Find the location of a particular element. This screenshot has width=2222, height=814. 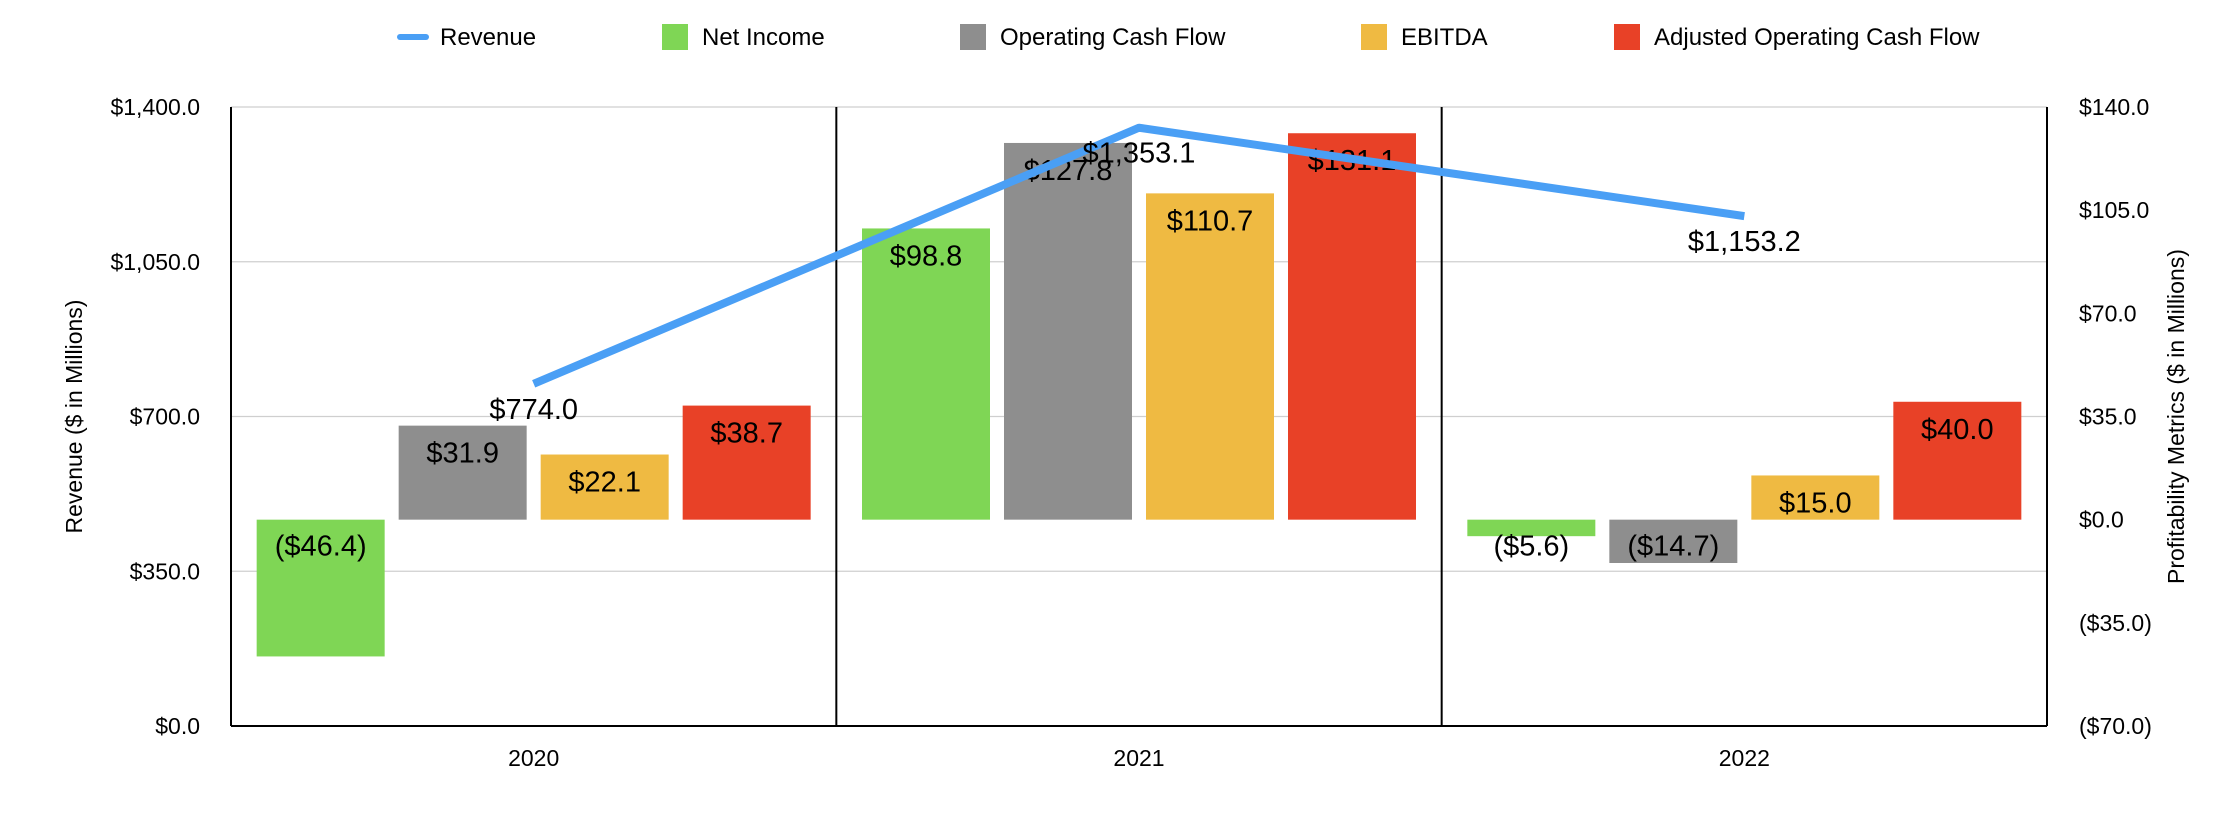

legend-label-revenue: Revenue is located at coordinates (488, 37).